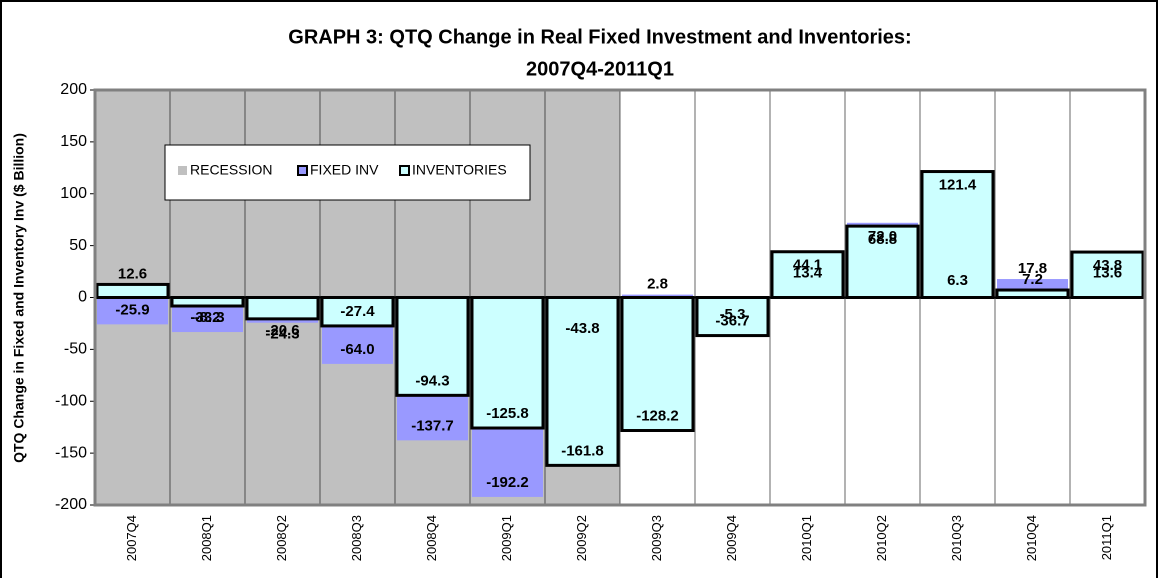 This screenshot has width=1158, height=578. Describe the element at coordinates (206, 538) in the screenshot. I see `x-tick-label: 2008Q1` at that location.